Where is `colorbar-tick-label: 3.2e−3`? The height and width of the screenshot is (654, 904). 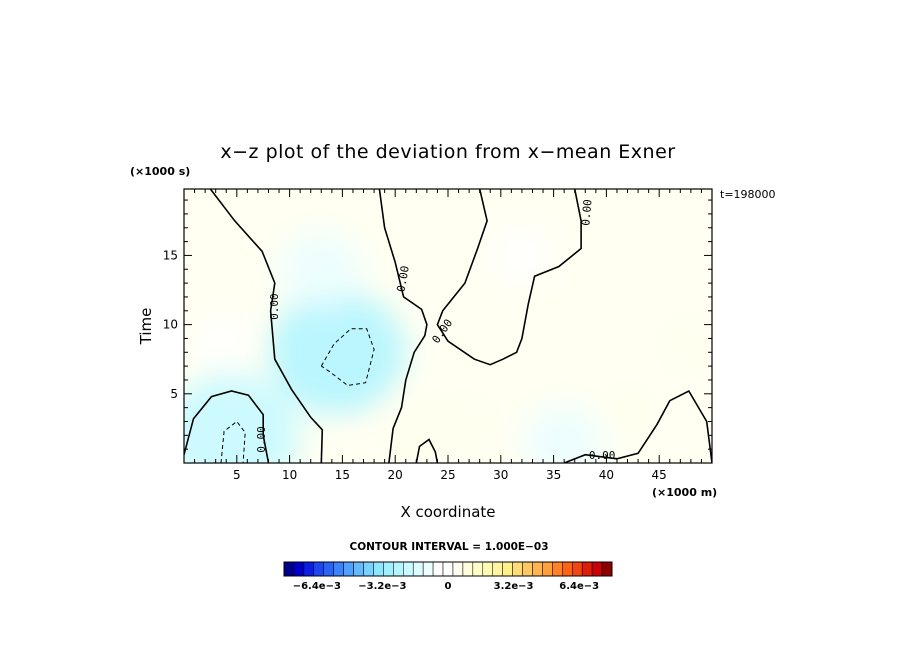 colorbar-tick-label: 3.2e−3 is located at coordinates (514, 586).